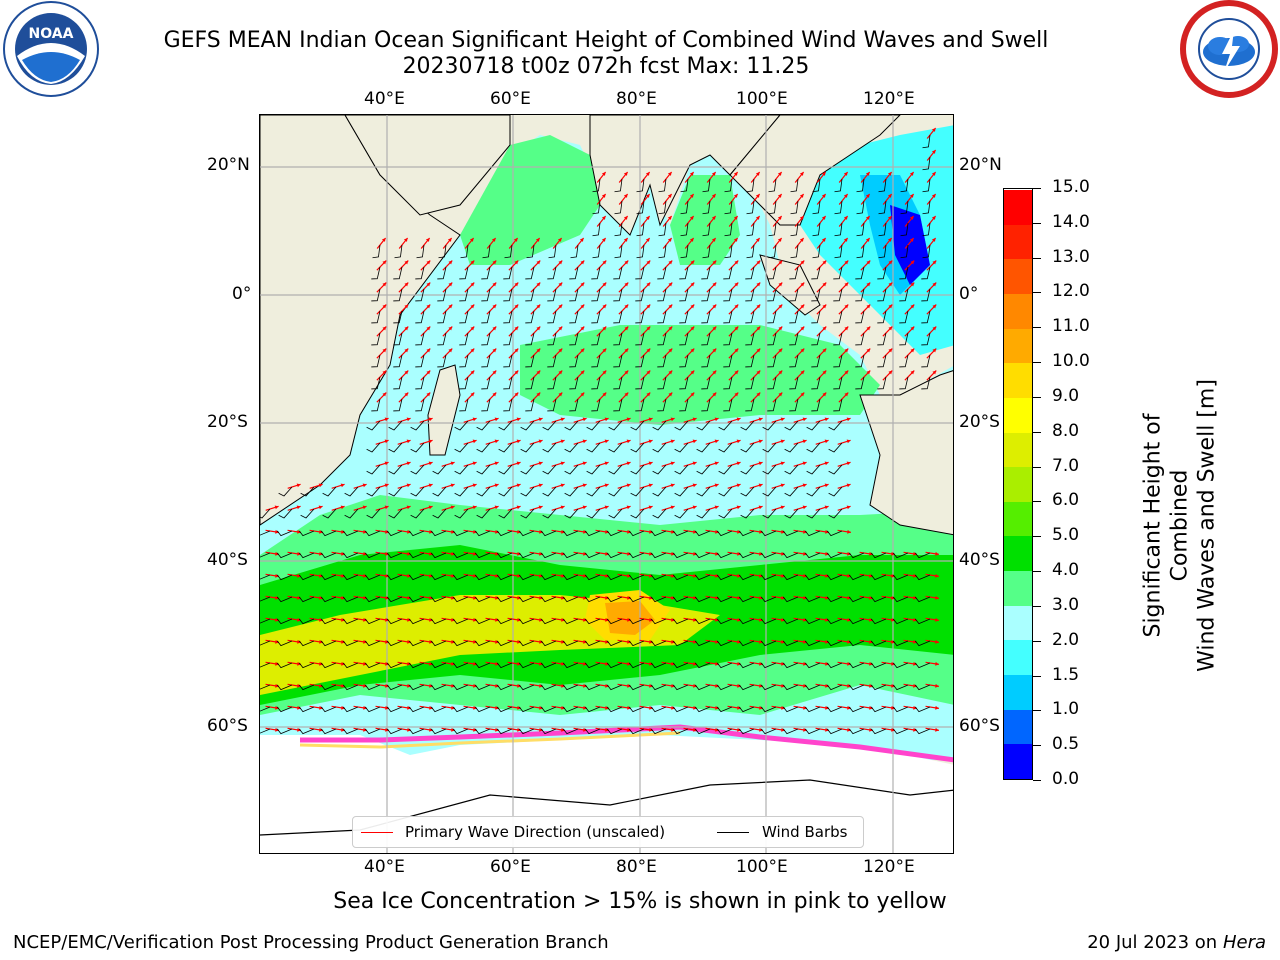 This screenshot has width=1280, height=960. What do you see at coordinates (1071, 256) in the screenshot?
I see `colorbar-tick-label: 13.0` at bounding box center [1071, 256].